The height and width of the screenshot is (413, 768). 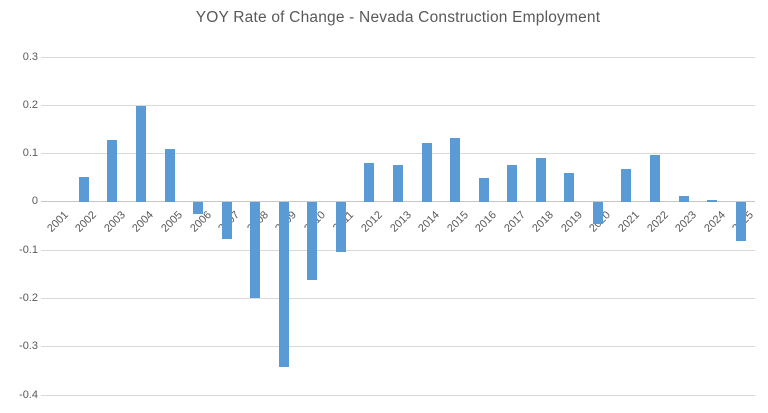 I want to click on bar-2024, so click(x=712, y=201).